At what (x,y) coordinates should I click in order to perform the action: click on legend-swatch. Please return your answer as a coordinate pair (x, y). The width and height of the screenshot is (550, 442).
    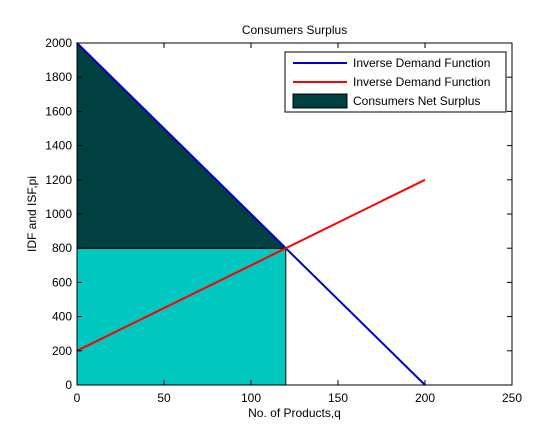
    Looking at the image, I should click on (320, 101).